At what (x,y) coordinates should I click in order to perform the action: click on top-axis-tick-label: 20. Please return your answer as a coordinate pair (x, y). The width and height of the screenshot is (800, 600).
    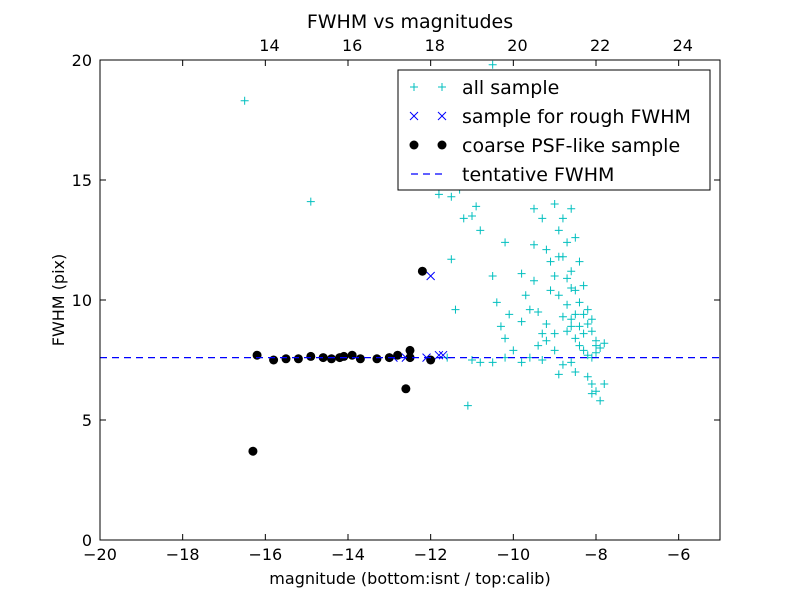
    Looking at the image, I should click on (517, 45).